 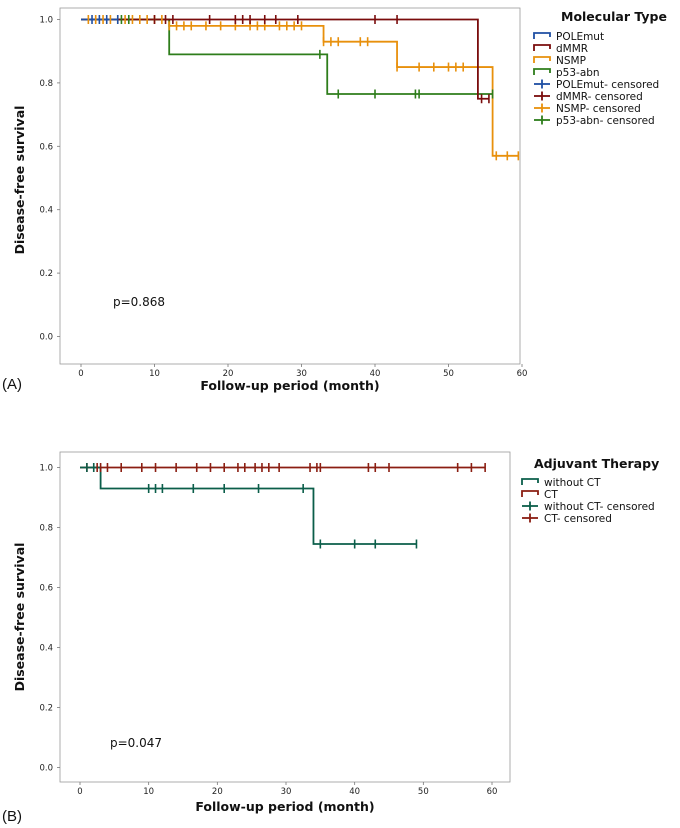 I want to click on curve-without-ct, so click(x=248, y=505).